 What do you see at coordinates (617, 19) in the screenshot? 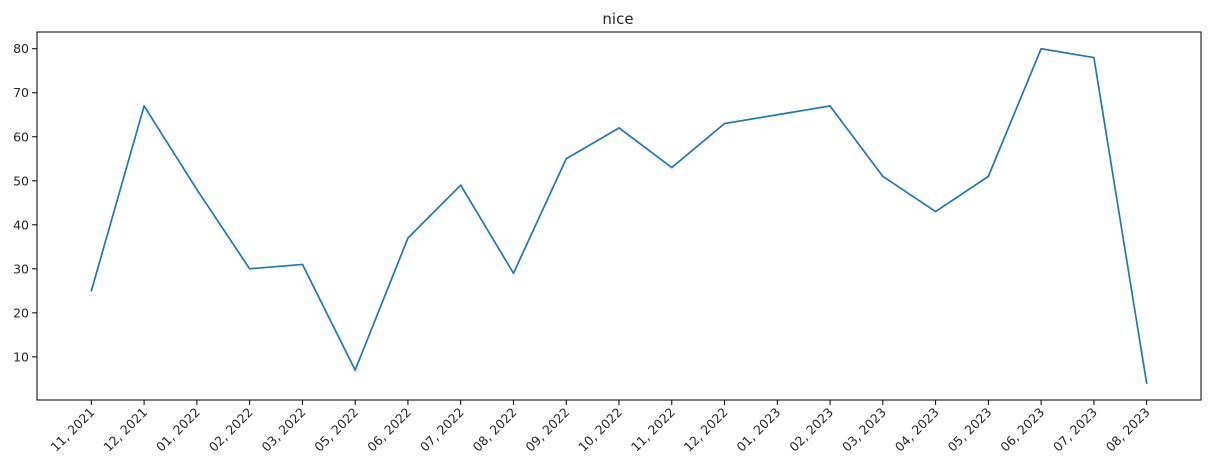
I see `chart-title: nice` at bounding box center [617, 19].